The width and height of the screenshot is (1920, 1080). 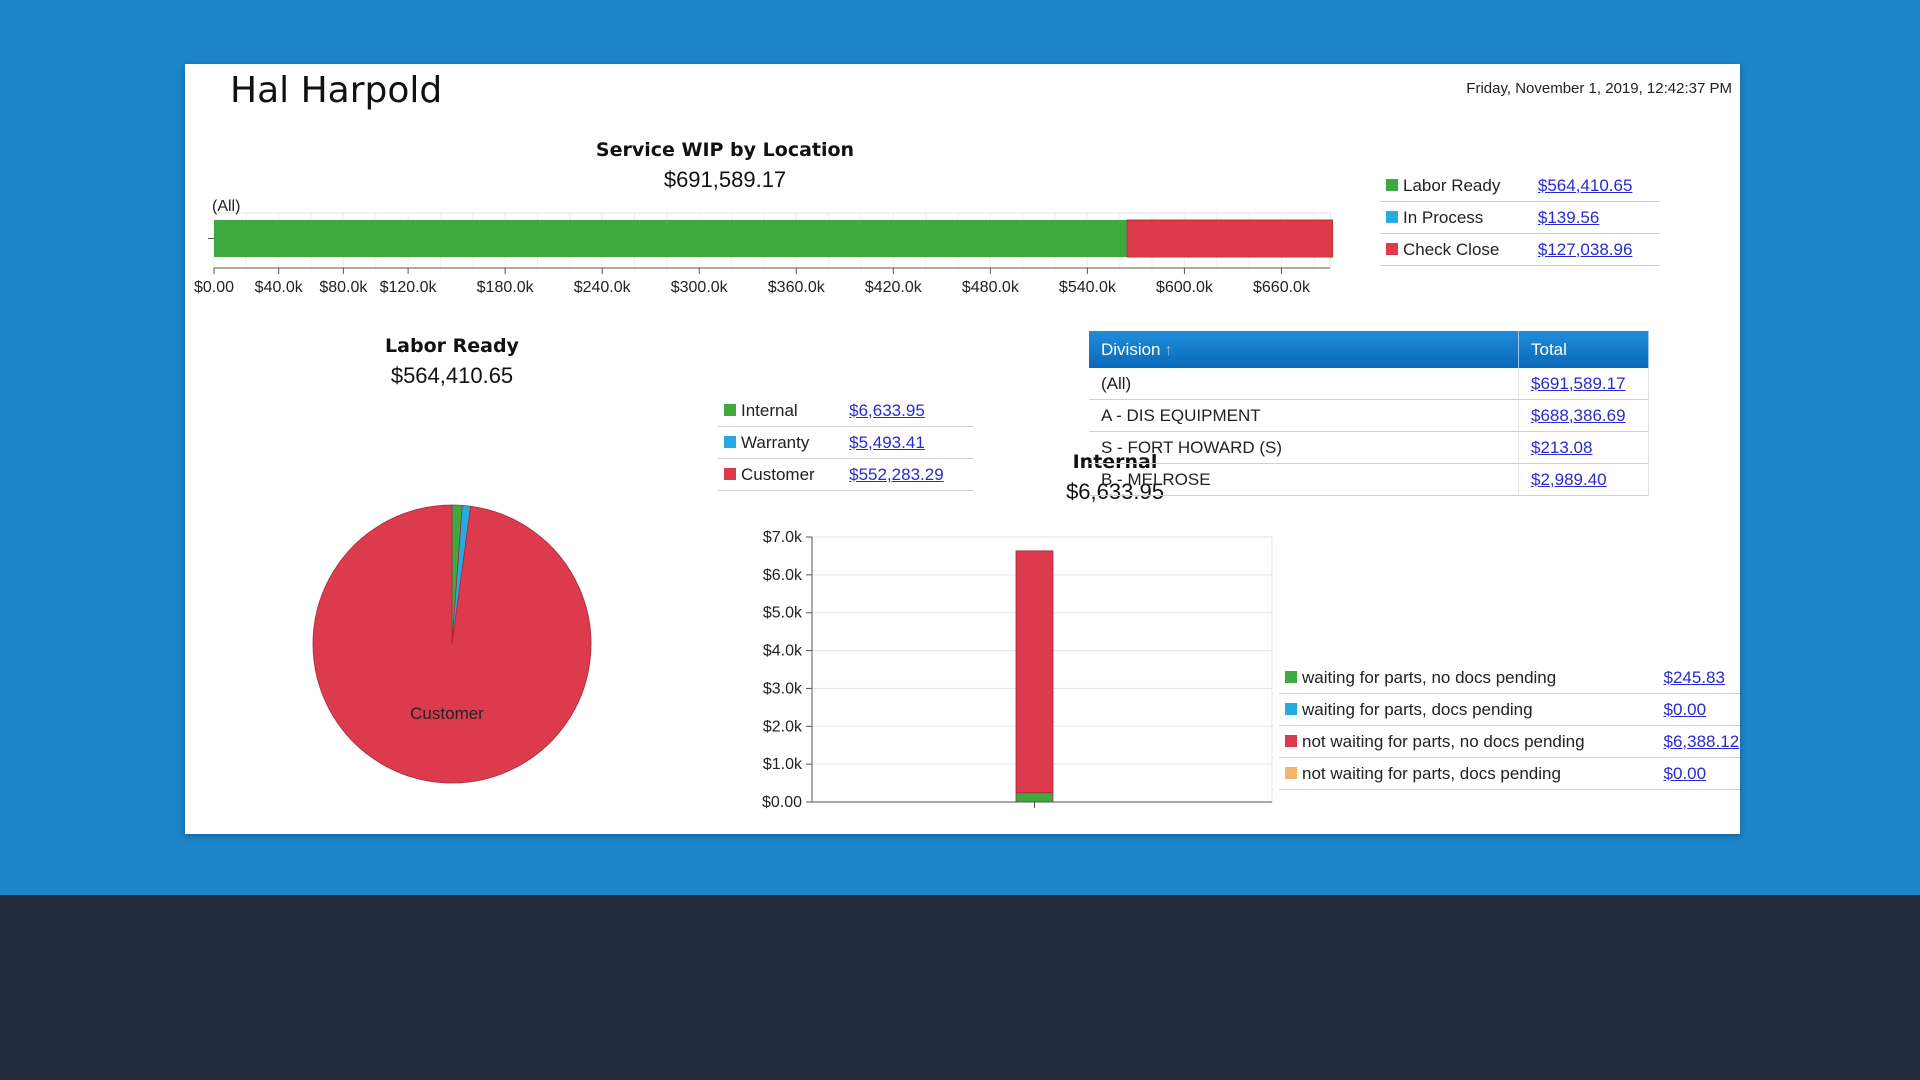 What do you see at coordinates (1562, 447) in the screenshot?
I see `total-value-link: $213.08` at bounding box center [1562, 447].